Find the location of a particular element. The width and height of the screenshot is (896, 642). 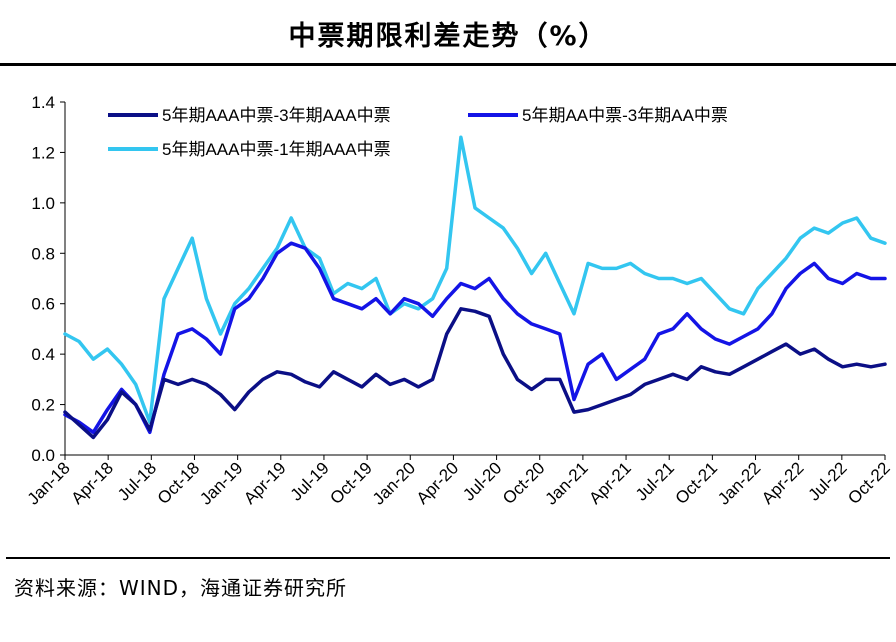

x-tick-label: Jul-22 is located at coordinates (827, 481).